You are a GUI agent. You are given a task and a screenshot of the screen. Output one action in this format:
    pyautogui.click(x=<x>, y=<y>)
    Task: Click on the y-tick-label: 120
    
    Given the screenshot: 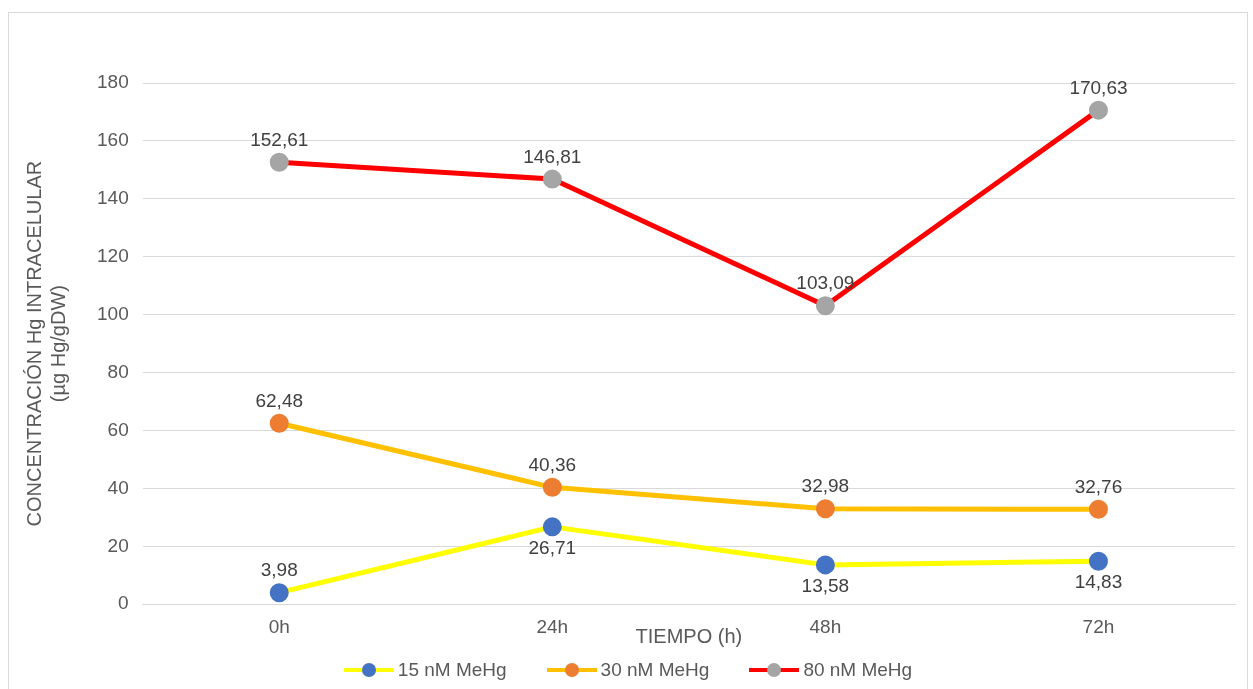 What is the action you would take?
    pyautogui.click(x=113, y=255)
    